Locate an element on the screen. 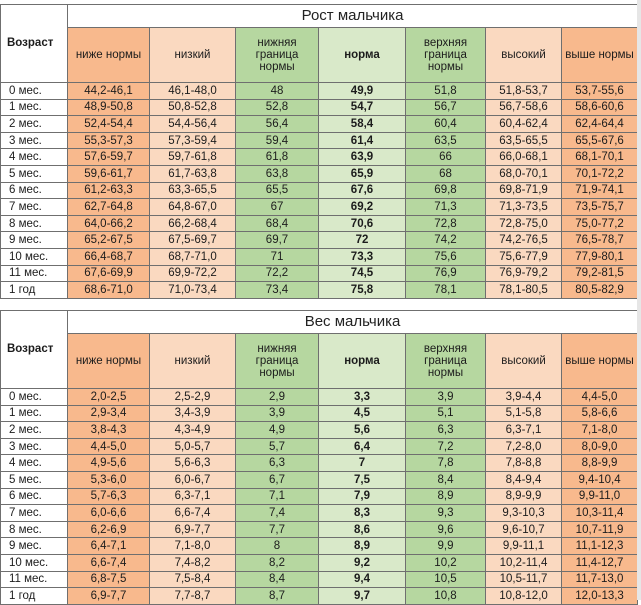  below-normal-cell: 2,0-2,5 is located at coordinates (108, 397).